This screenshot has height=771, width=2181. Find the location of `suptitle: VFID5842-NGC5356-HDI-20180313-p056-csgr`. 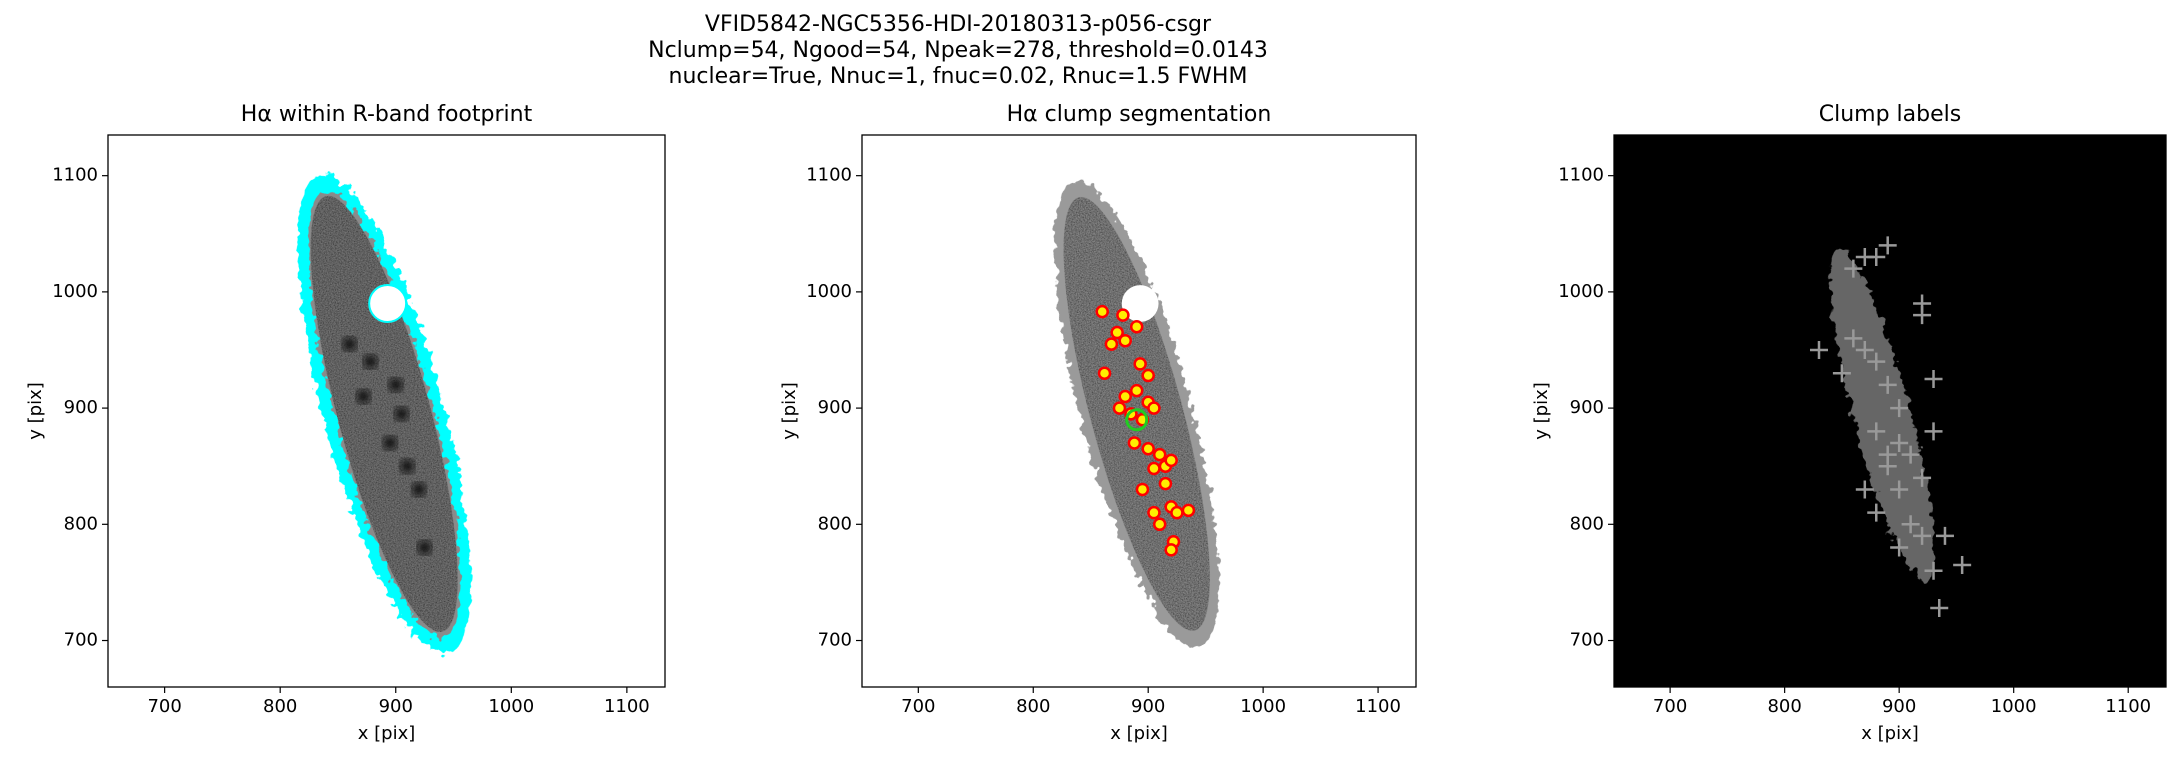

suptitle: VFID5842-NGC5356-HDI-20180313-p056-csgr is located at coordinates (958, 24).